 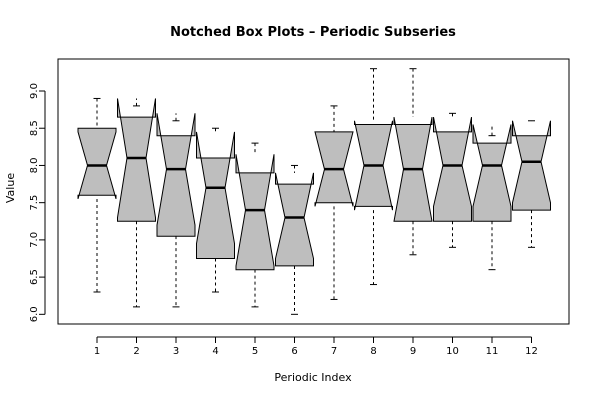 What do you see at coordinates (34, 240) in the screenshot?
I see `y-tick-label: 7.0` at bounding box center [34, 240].